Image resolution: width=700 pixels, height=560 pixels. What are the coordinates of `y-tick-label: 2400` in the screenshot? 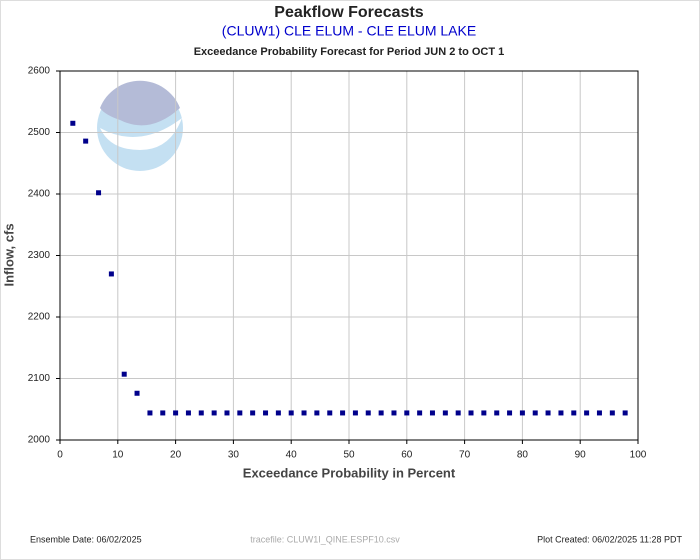 It's located at (39, 194).